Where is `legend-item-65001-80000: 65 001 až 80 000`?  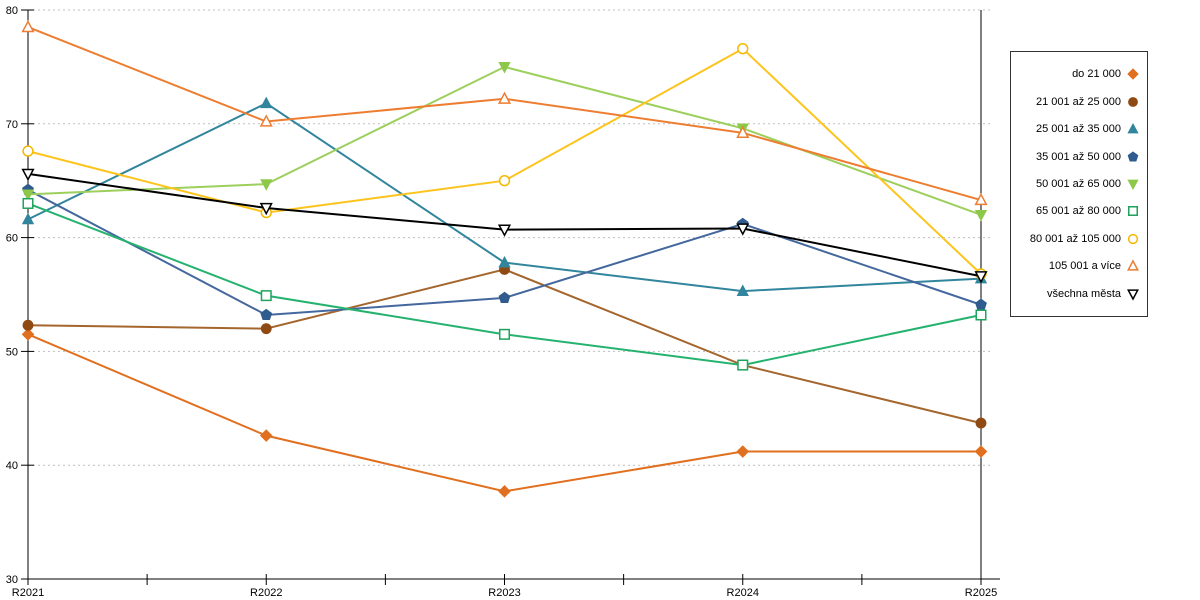 legend-item-65001-80000: 65 001 až 80 000 is located at coordinates (1079, 211).